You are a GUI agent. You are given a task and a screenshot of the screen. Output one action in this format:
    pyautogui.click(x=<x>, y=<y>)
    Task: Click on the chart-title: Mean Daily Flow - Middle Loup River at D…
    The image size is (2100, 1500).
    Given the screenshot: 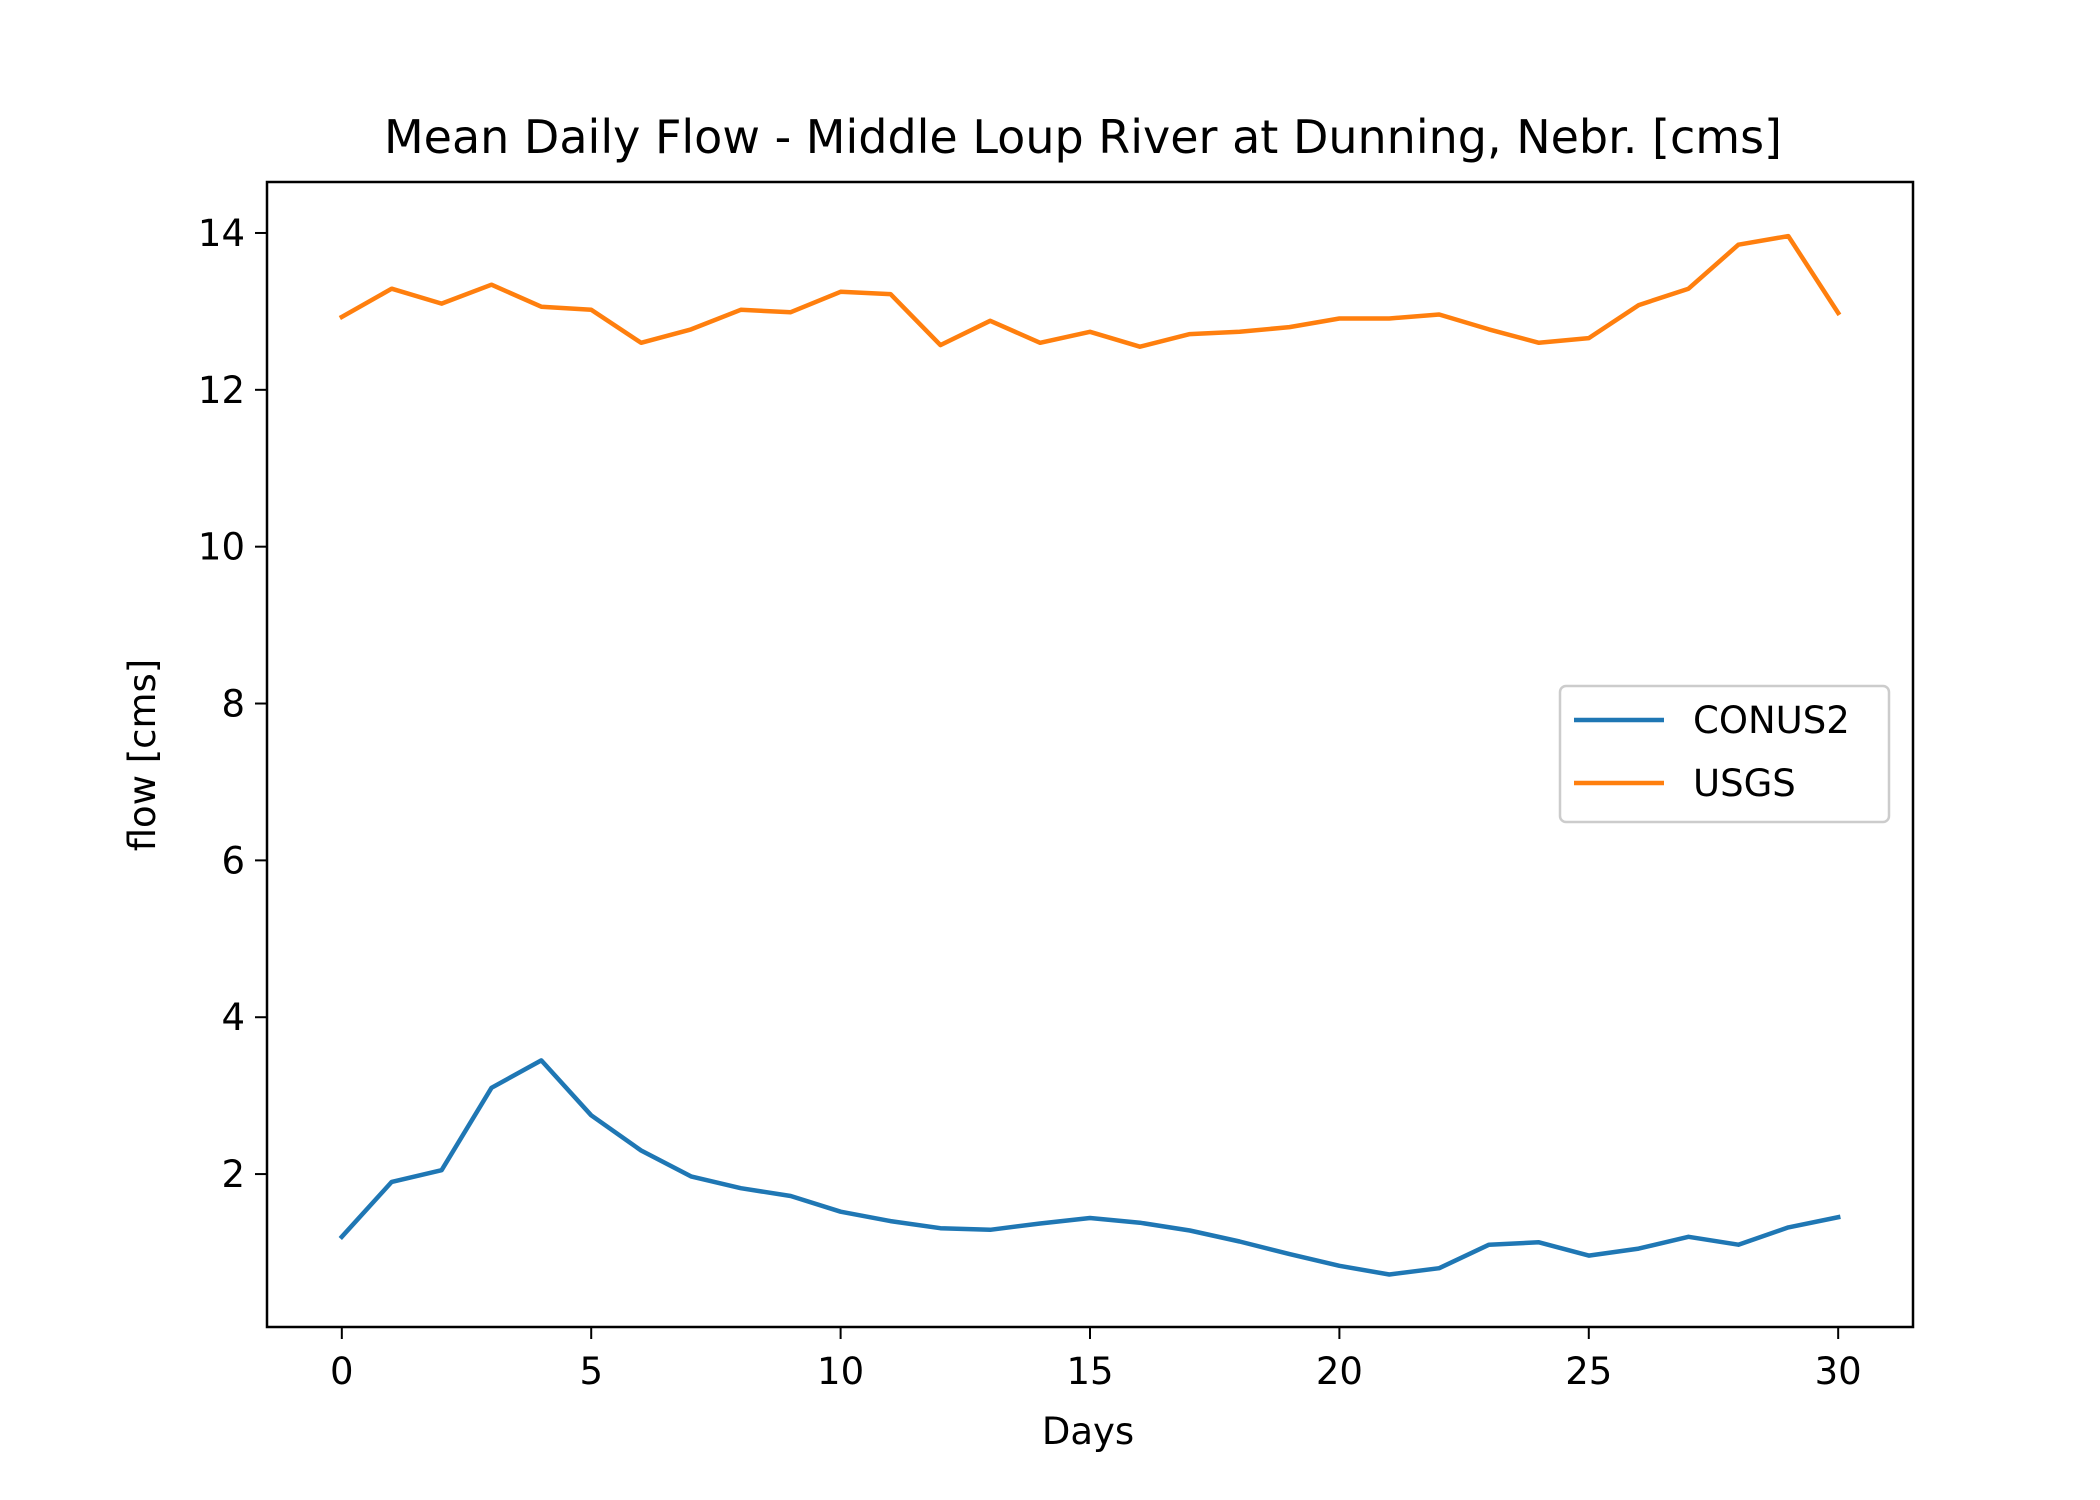 What is the action you would take?
    pyautogui.click(x=1083, y=137)
    